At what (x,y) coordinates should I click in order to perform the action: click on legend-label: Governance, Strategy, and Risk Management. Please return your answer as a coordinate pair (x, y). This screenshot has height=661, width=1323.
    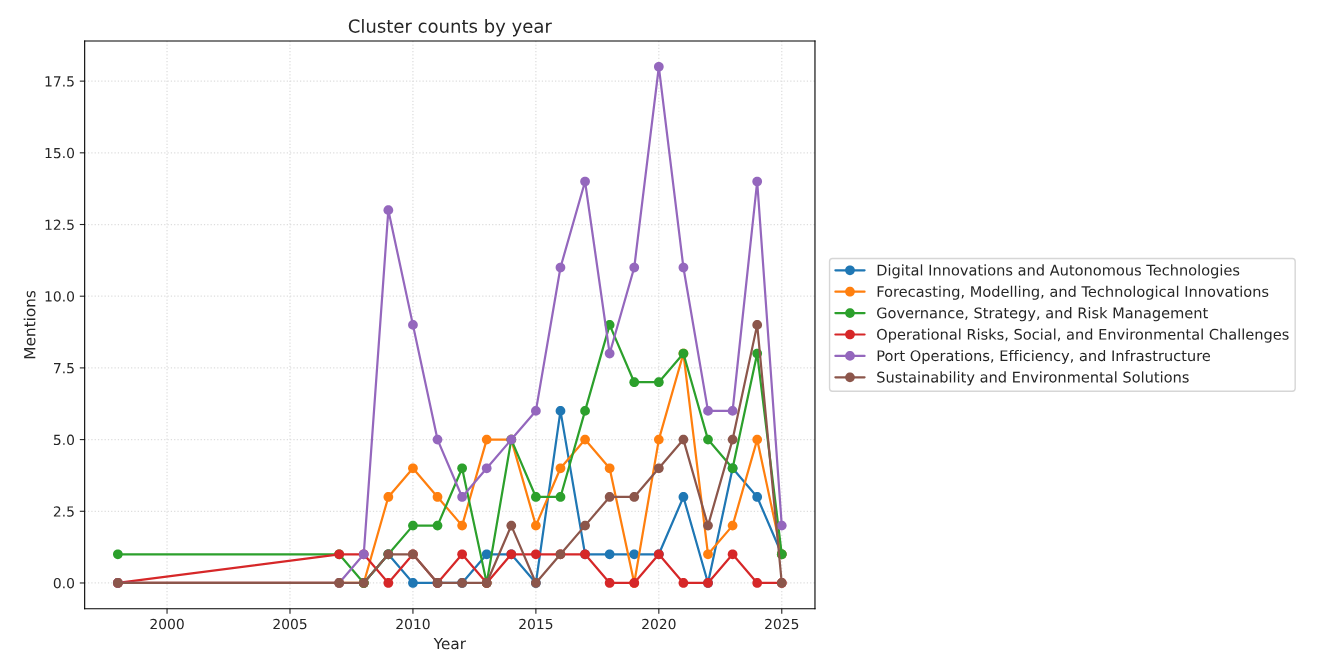
    Looking at the image, I should click on (1042, 314).